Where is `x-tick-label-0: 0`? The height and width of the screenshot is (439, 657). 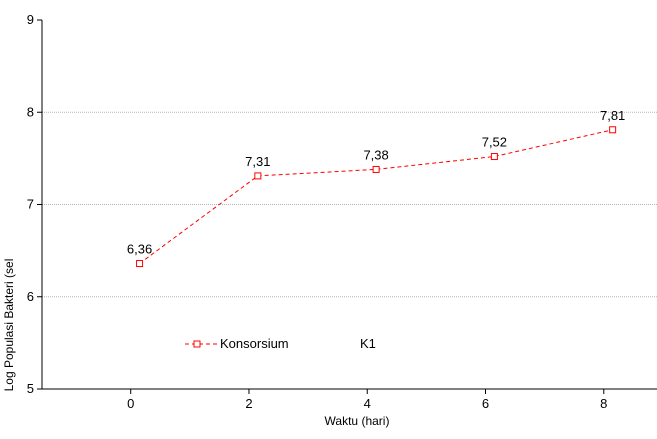
x-tick-label-0: 0 is located at coordinates (130, 403).